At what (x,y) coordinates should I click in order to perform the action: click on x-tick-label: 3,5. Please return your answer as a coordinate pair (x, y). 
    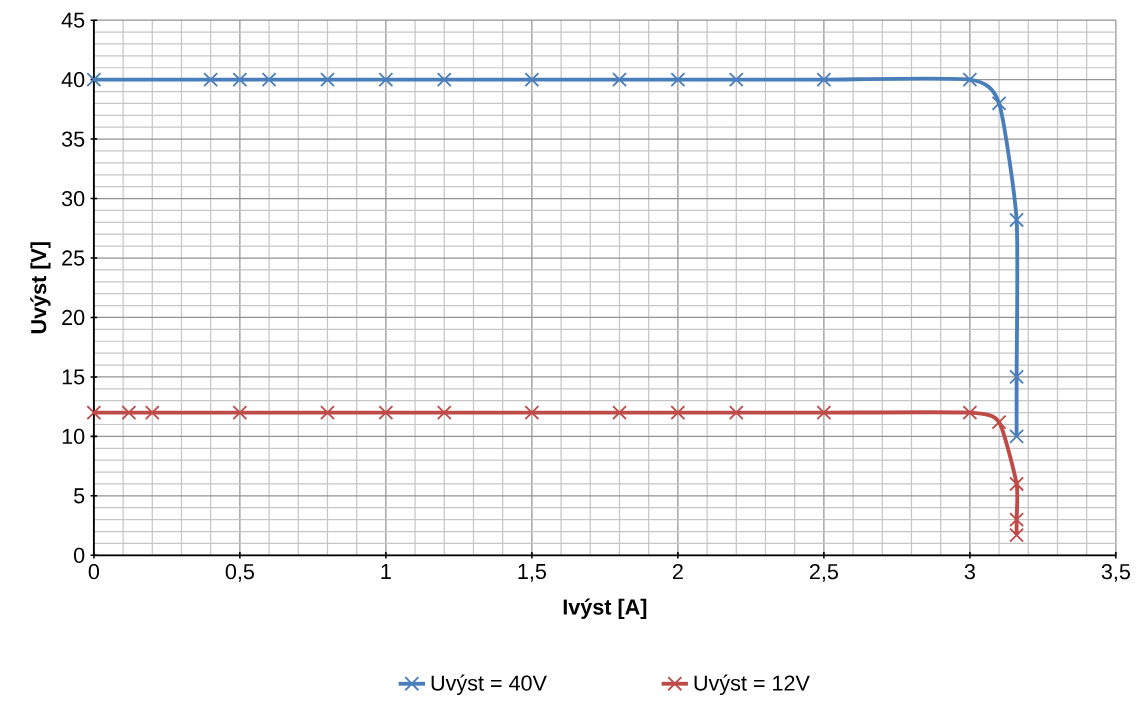
    Looking at the image, I should click on (1115, 572).